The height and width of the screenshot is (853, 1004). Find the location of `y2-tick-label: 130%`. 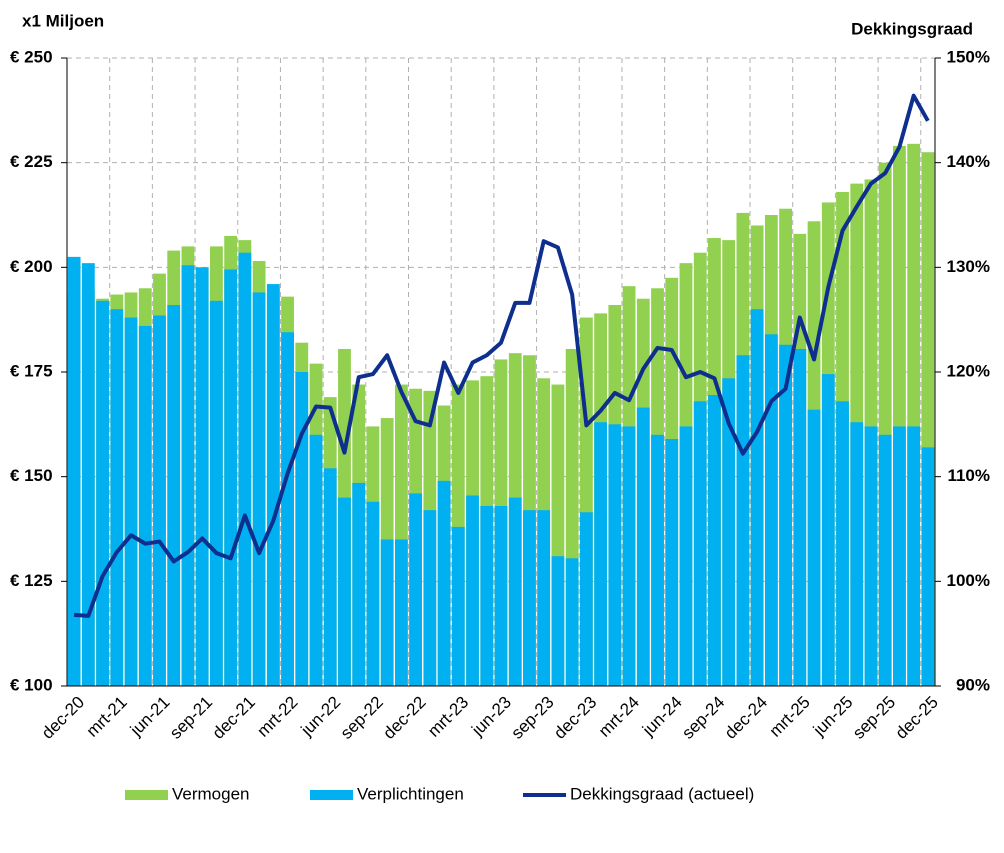

y2-tick-label: 130% is located at coordinates (968, 266).